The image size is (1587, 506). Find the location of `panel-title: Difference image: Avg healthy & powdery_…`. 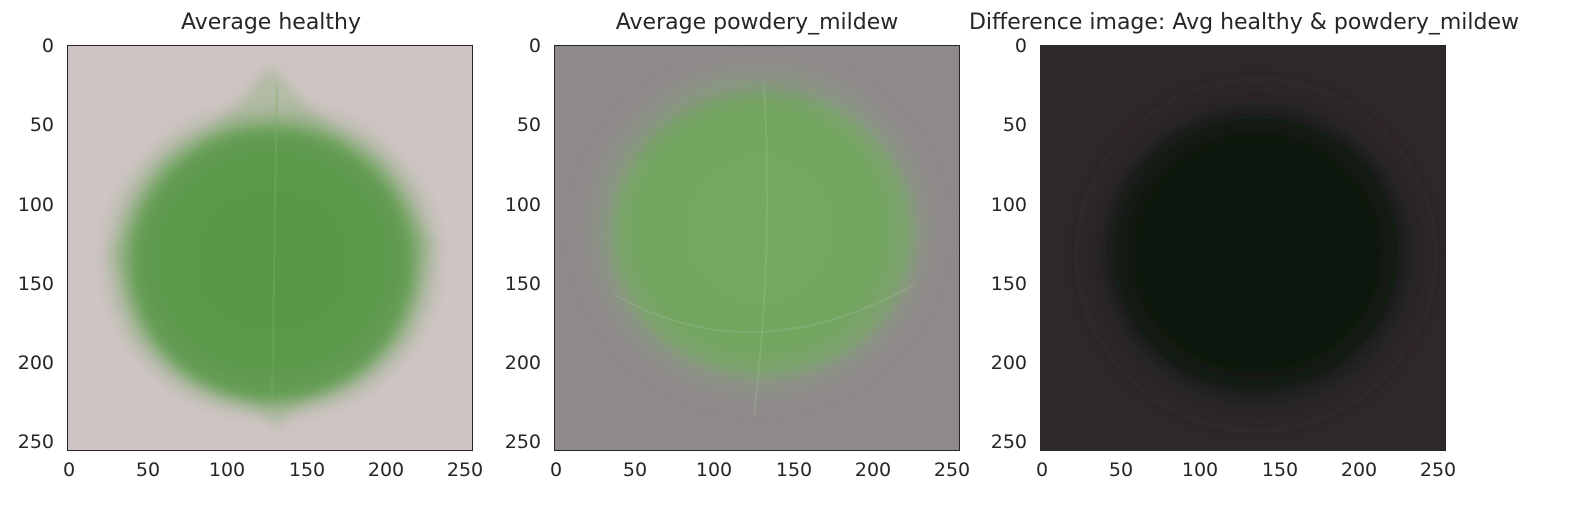

panel-title: Difference image: Avg healthy & powdery_… is located at coordinates (1244, 22).